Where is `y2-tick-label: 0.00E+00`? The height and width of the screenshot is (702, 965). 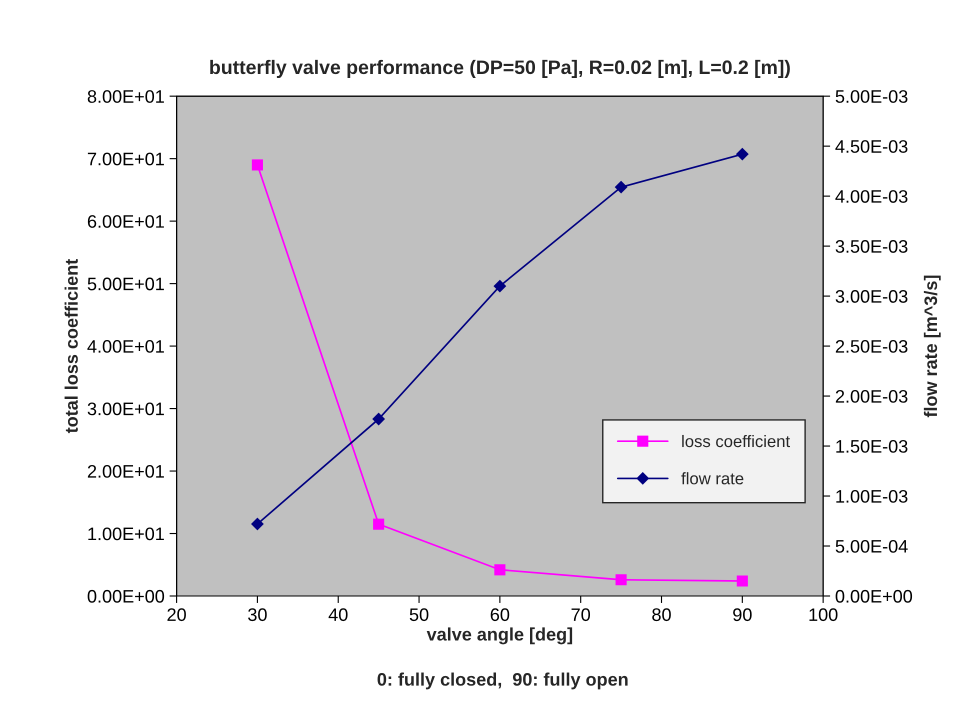 y2-tick-label: 0.00E+00 is located at coordinates (874, 596).